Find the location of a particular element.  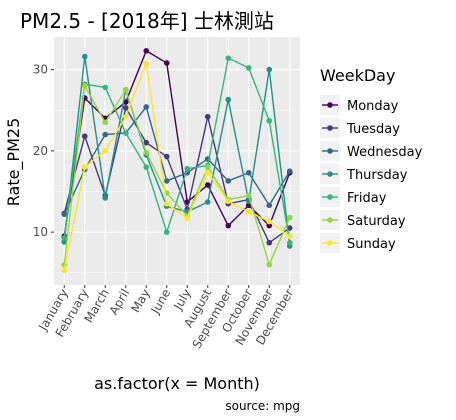

y-axis: 10 20 30 is located at coordinates (43, 151).